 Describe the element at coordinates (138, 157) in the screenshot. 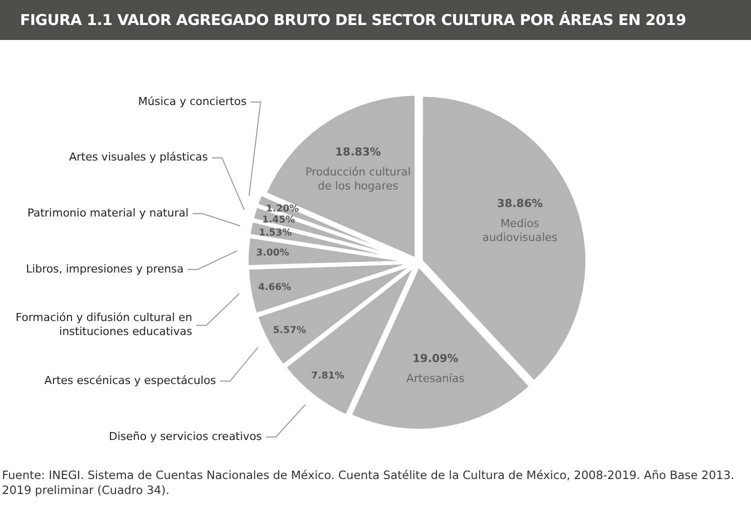

I see `slice-label: Artes visuales y plásticas` at that location.